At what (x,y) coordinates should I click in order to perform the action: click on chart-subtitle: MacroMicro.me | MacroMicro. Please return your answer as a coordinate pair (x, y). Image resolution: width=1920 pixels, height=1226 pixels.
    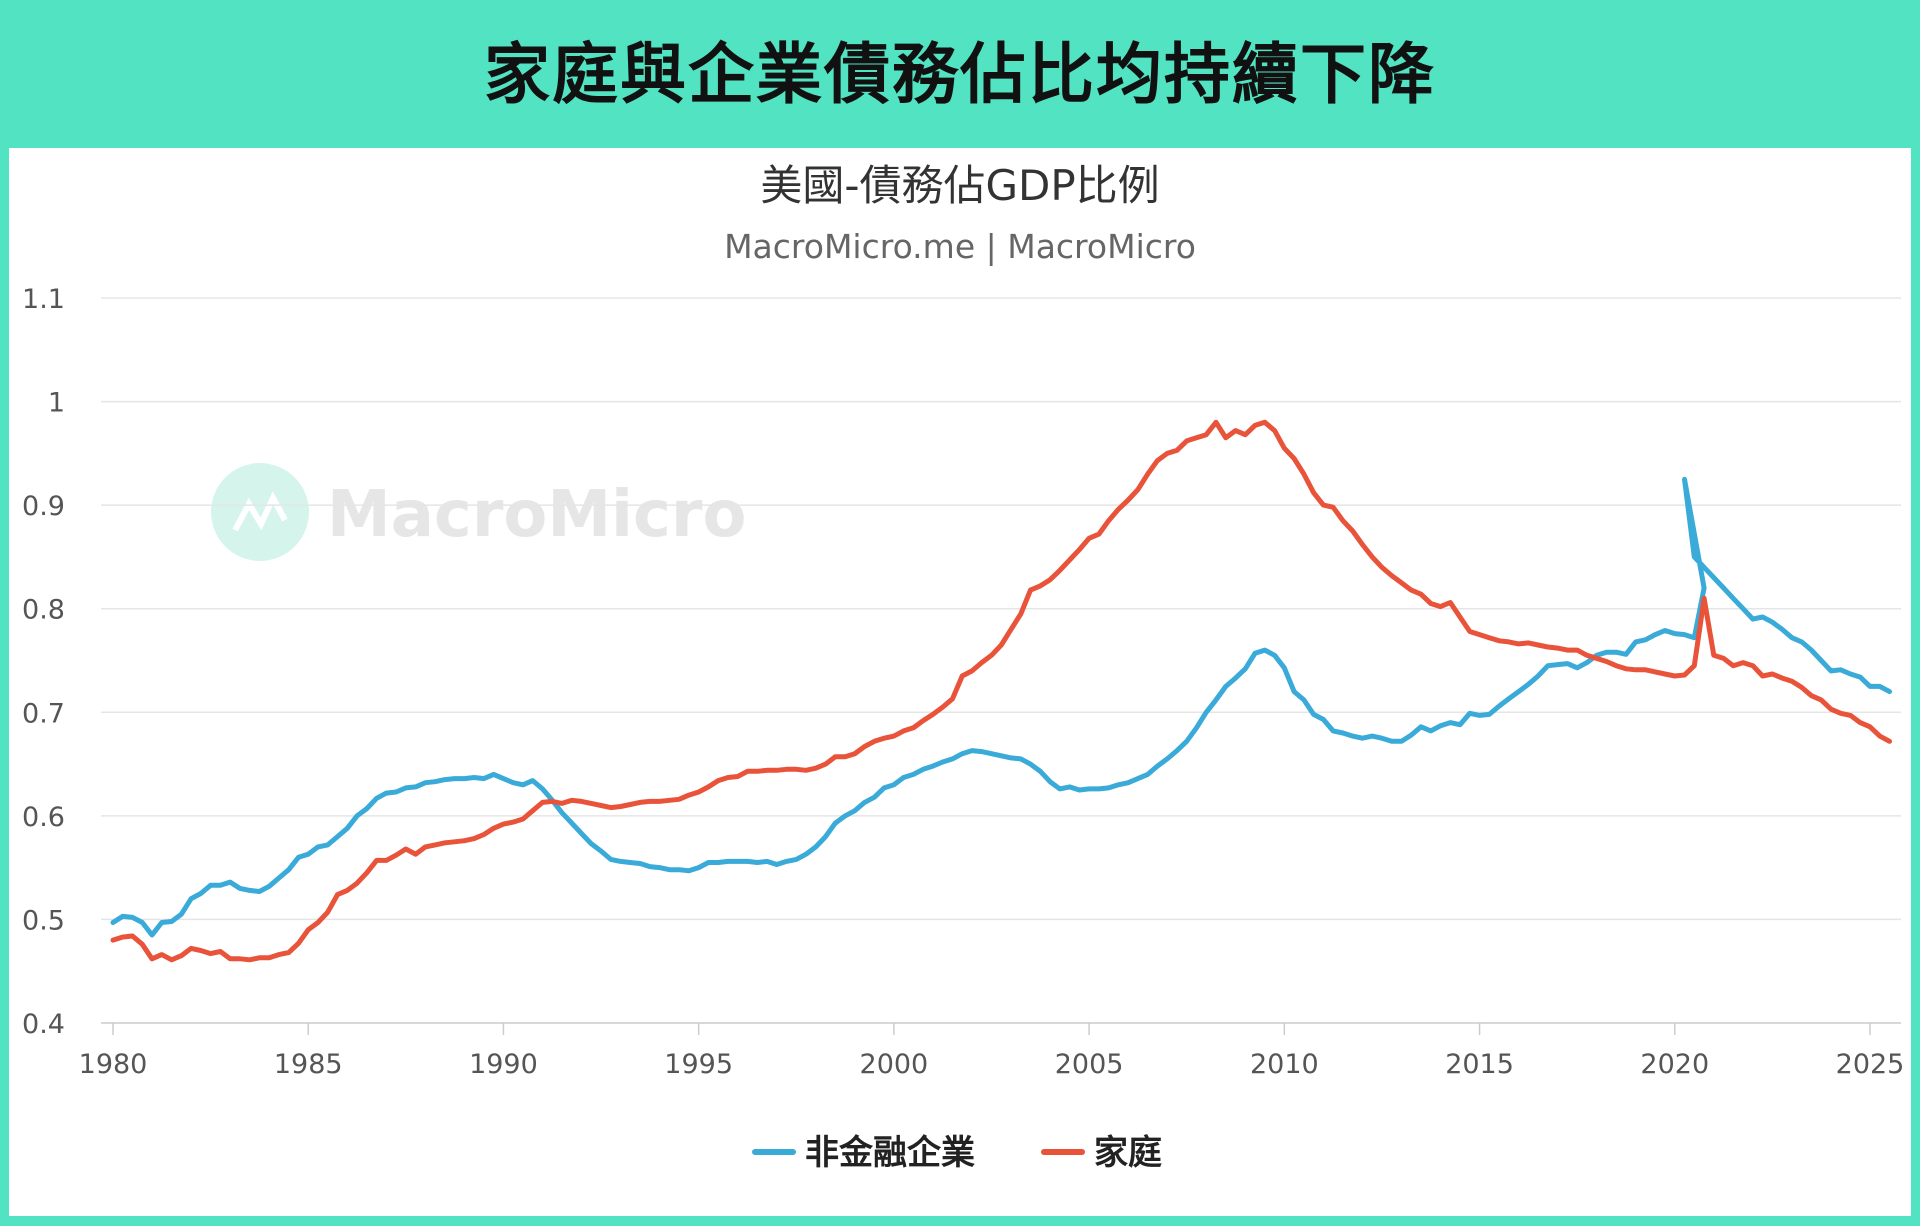
    Looking at the image, I should click on (960, 246).